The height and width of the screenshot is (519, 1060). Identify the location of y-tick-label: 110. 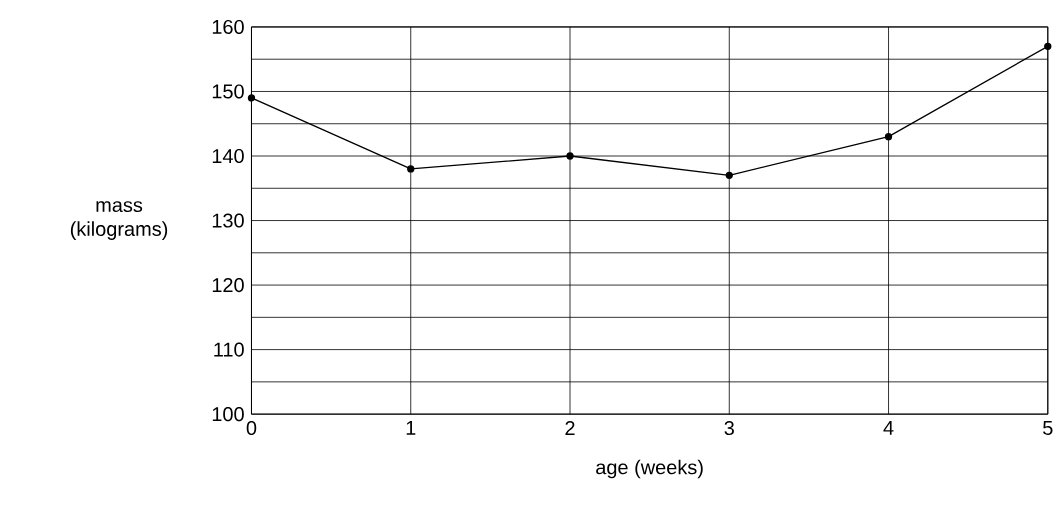
(229, 349).